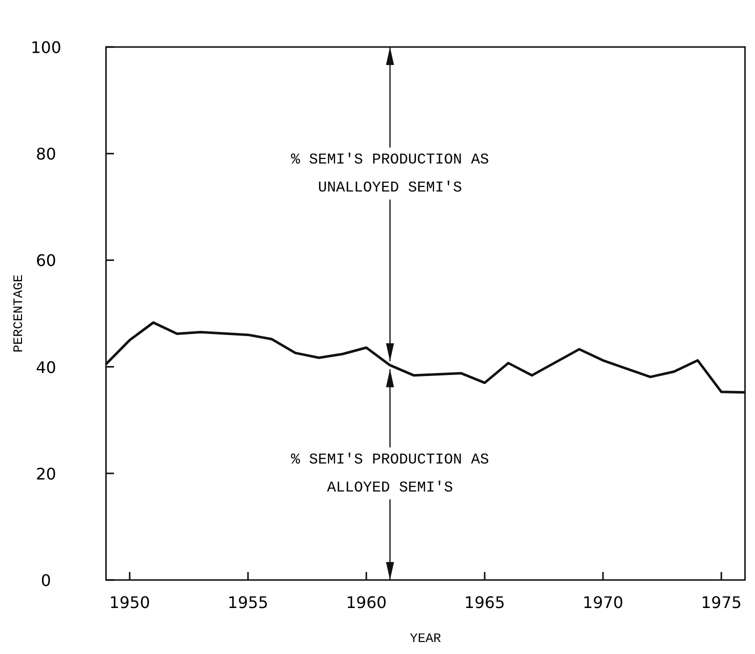 This screenshot has height=654, width=755. I want to click on annotation: % SEMI'S PRODUCTION AS UNALLOYED SEMI'S, so click(390, 174).